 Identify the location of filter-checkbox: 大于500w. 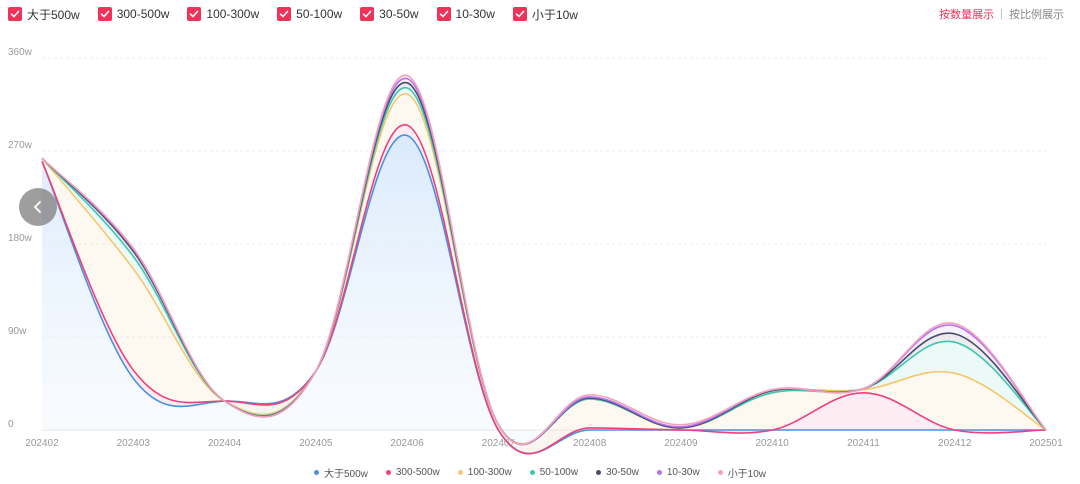
(44, 14).